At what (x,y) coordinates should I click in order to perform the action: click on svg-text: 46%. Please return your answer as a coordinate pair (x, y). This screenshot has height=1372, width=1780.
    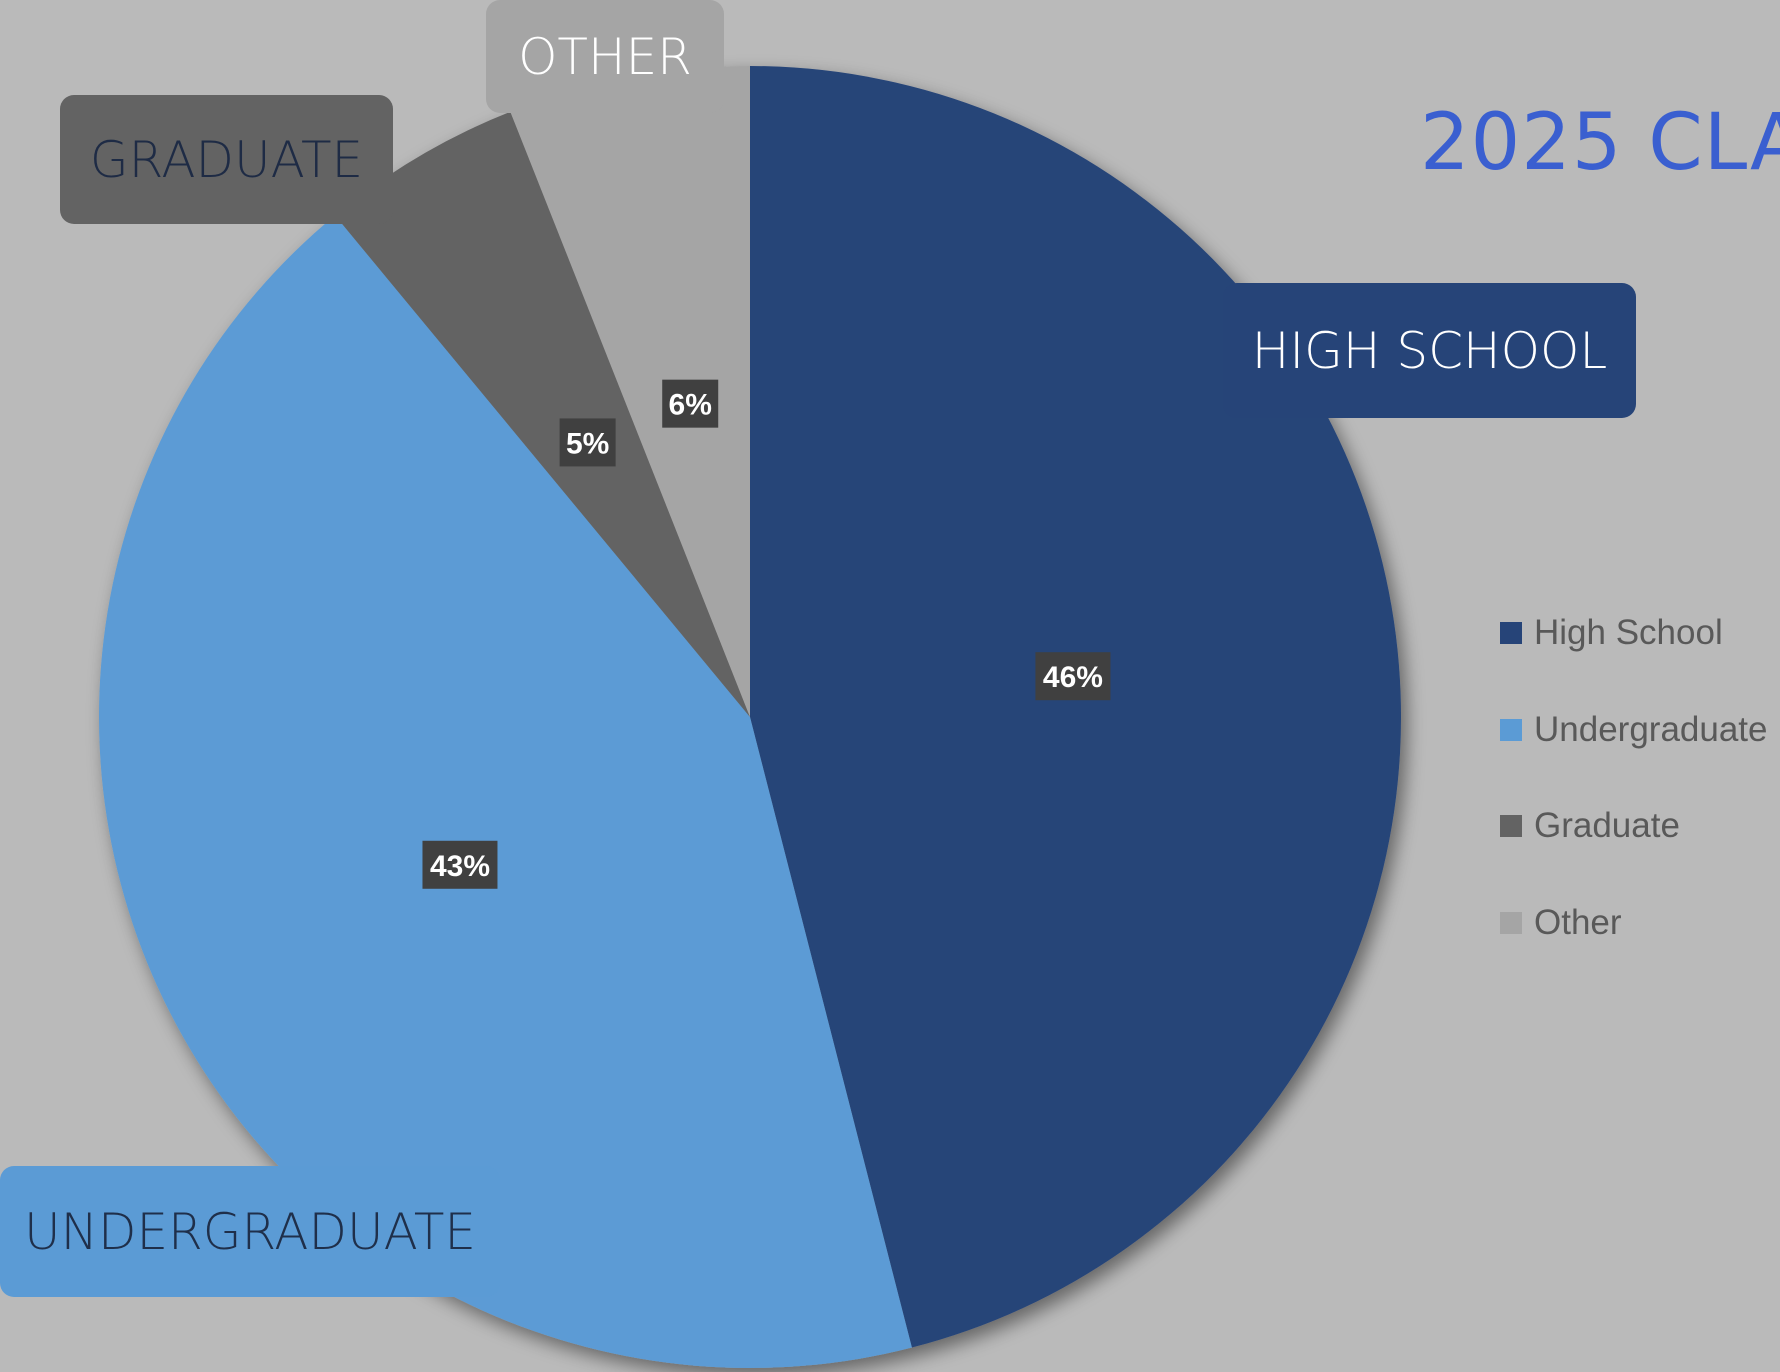
    Looking at the image, I should click on (1073, 677).